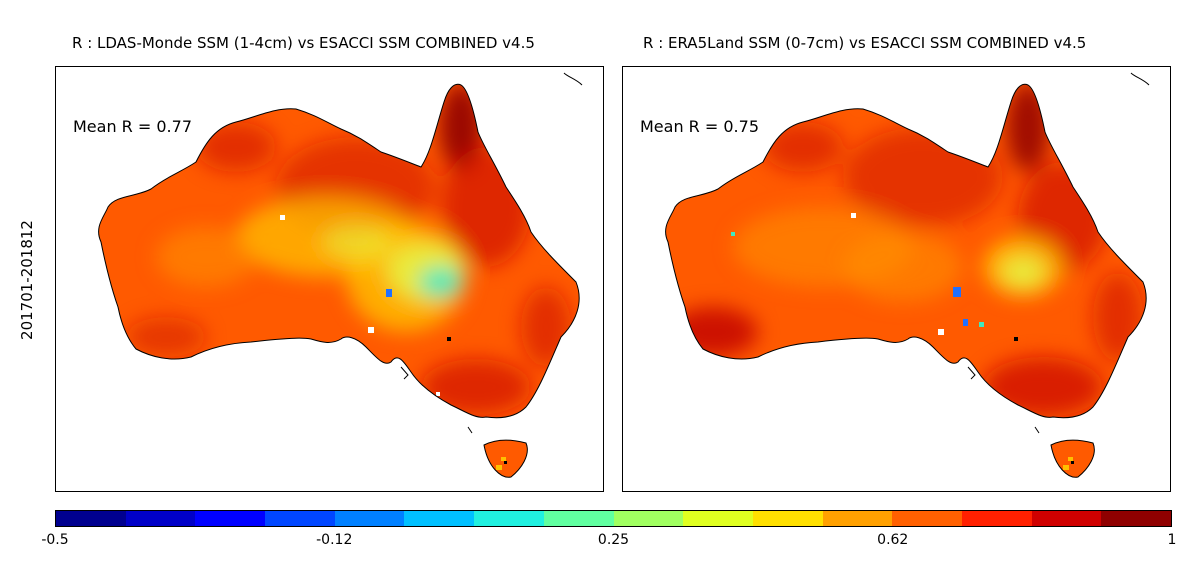 The height and width of the screenshot is (565, 1200). I want to click on period-label: 201701-201812, so click(27, 280).